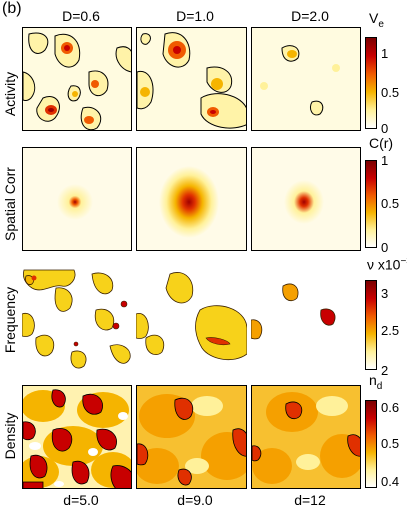  I want to click on activity-map-d06, so click(77, 79).